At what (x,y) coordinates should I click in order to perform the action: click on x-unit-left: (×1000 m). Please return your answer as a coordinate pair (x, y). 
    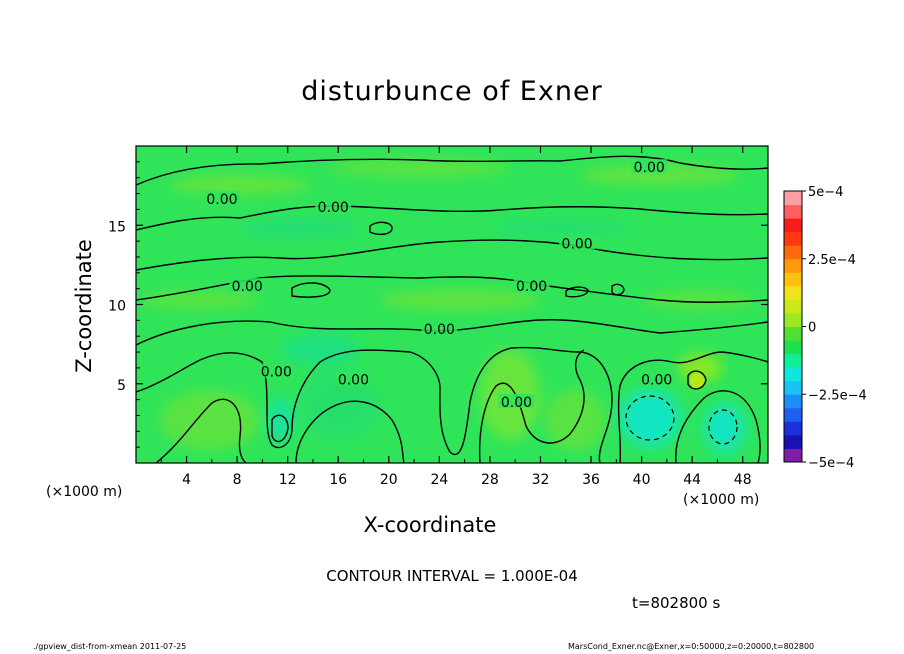
    Looking at the image, I should click on (84, 492).